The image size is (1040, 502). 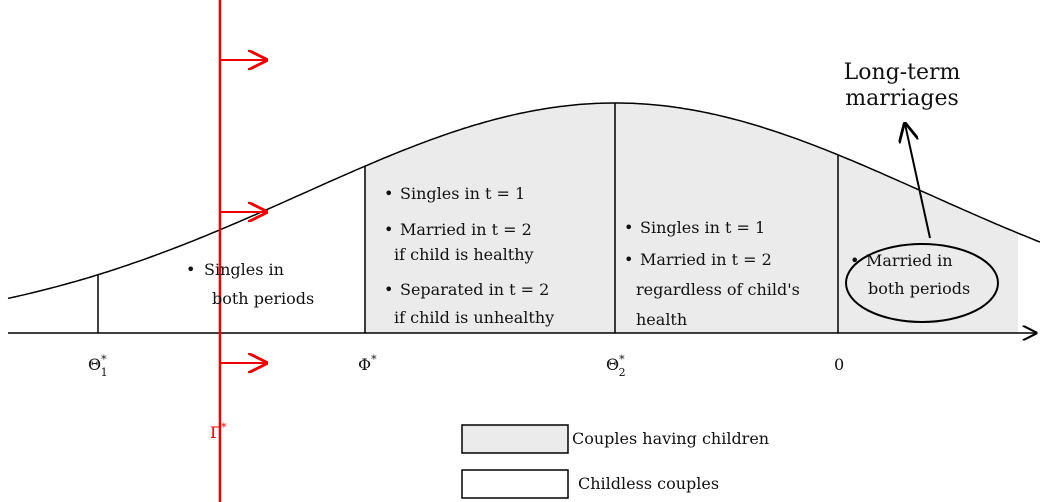 What do you see at coordinates (718, 289) in the screenshot?
I see `region-text: regardless of child's` at bounding box center [718, 289].